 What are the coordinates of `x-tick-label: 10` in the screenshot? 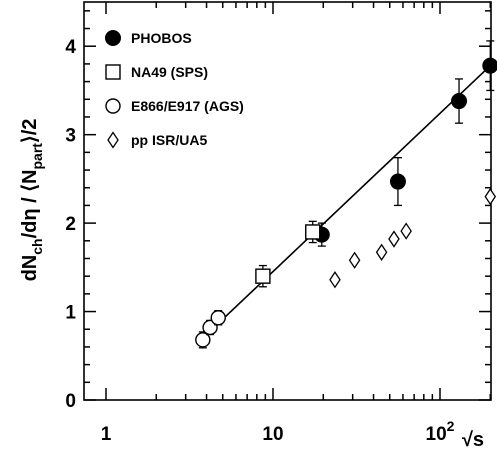 It's located at (272, 434).